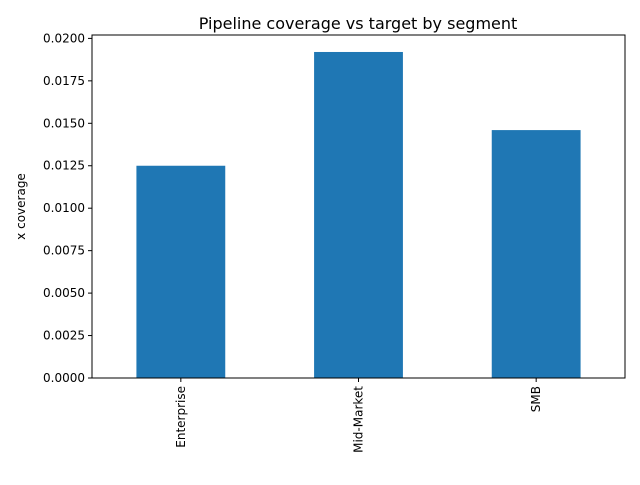  What do you see at coordinates (64, 38) in the screenshot?
I see `y-tick-label: 0.0200` at bounding box center [64, 38].